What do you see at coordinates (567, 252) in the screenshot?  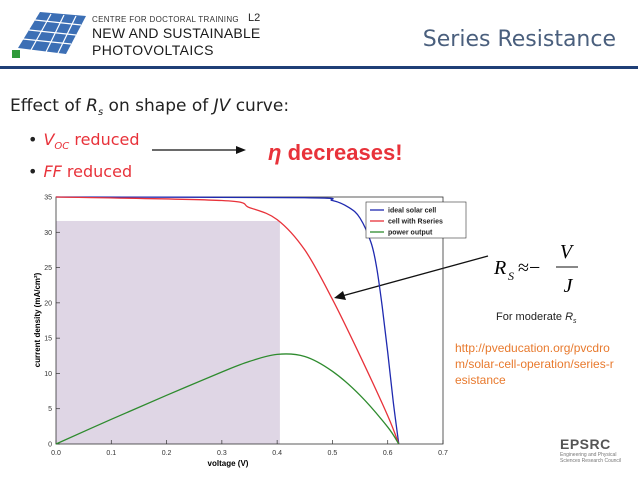 I see `formula-numerator: V` at bounding box center [567, 252].